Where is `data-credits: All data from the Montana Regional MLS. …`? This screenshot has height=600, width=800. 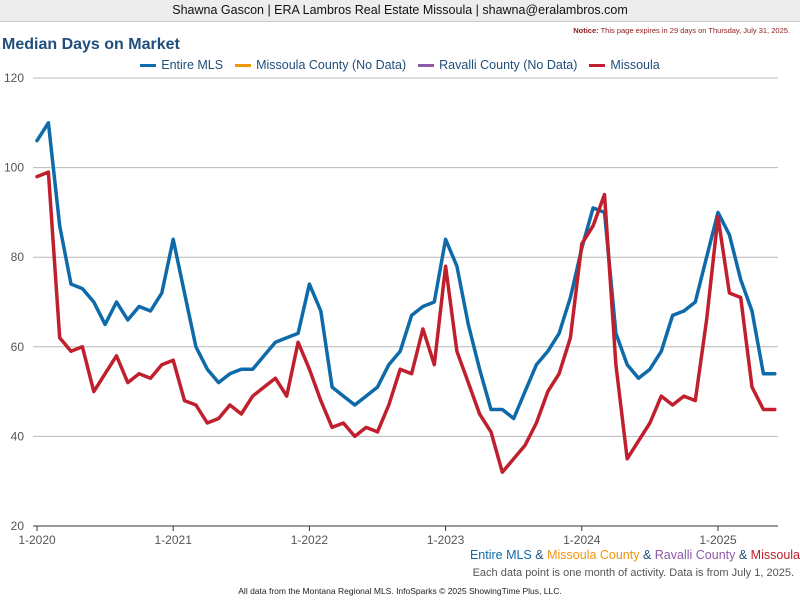 data-credits: All data from the Montana Regional MLS. … is located at coordinates (400, 591).